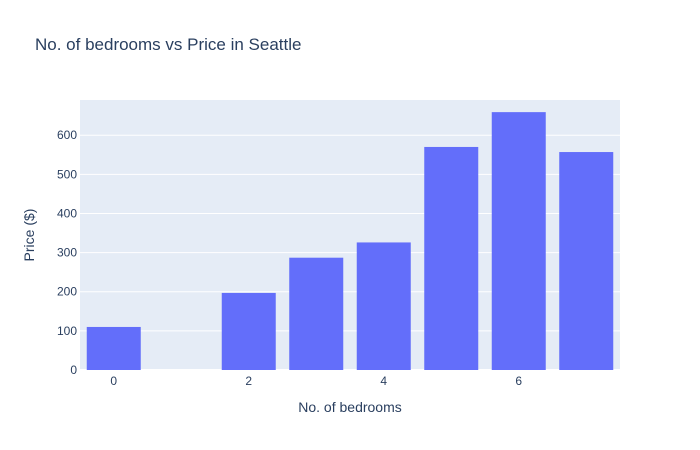  I want to click on y-tick-labels: 0 100 200 300 400 500 600, so click(67, 252).